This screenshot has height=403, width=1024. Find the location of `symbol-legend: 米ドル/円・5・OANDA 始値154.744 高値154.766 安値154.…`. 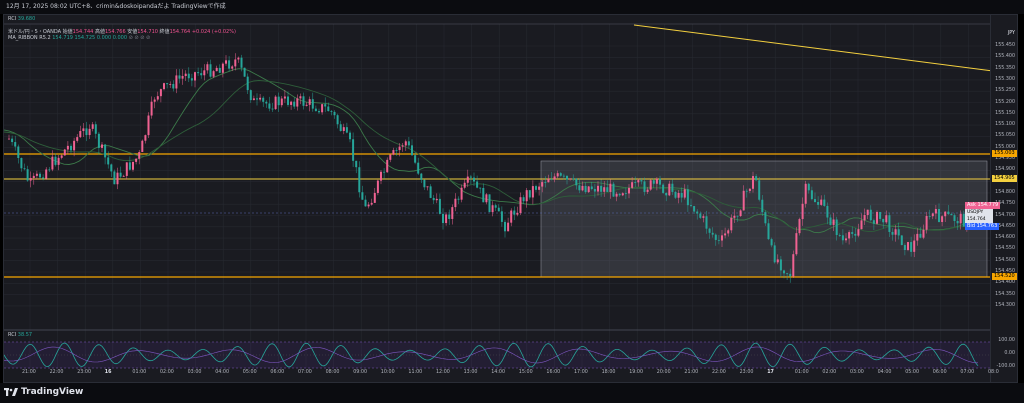

symbol-legend: 米ドル/円・5・OANDA 始値154.744 高値154.766 安値154.… is located at coordinates (122, 31).